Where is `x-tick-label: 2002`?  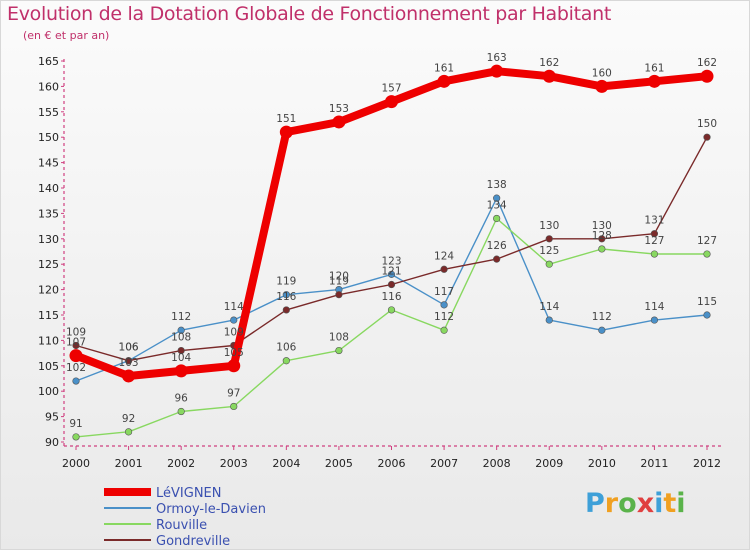 x-tick-label: 2002 is located at coordinates (181, 463).